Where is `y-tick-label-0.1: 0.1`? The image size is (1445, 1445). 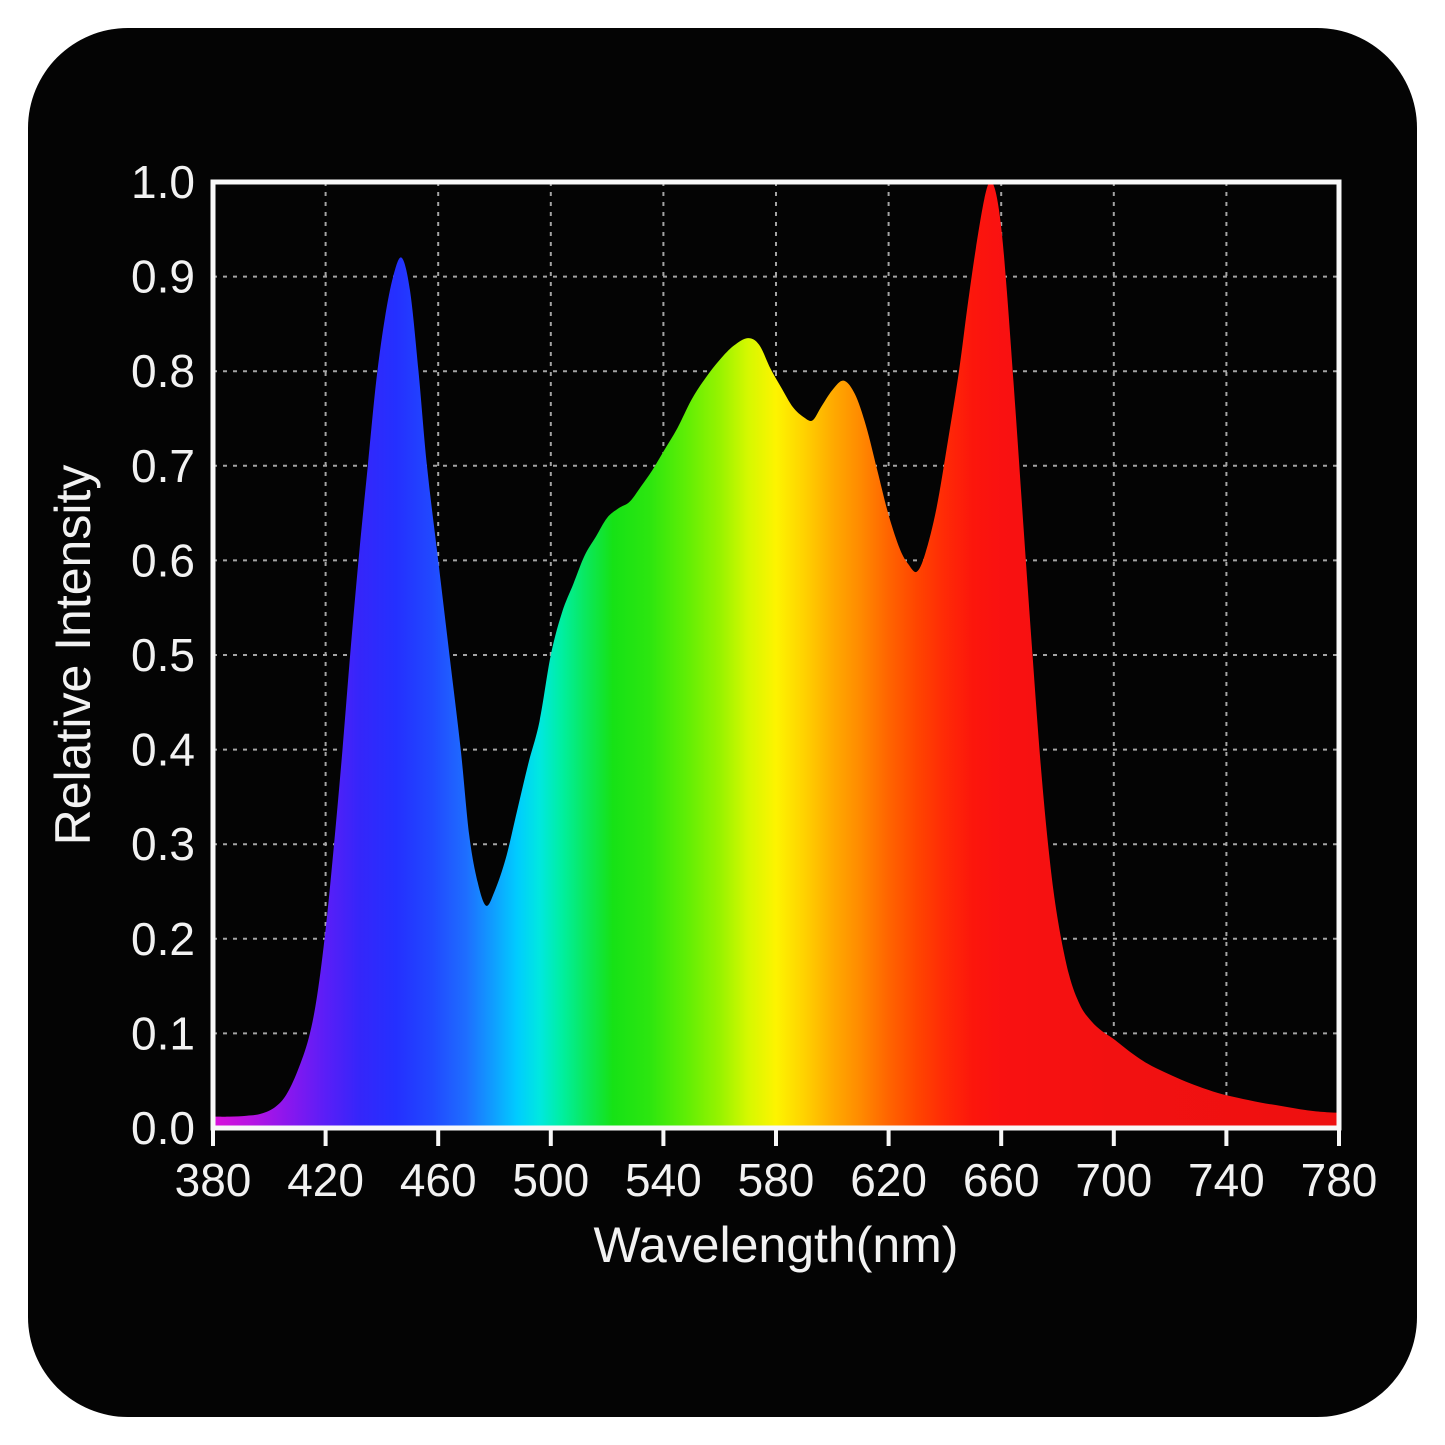
y-tick-label-0.1: 0.1 is located at coordinates (163, 1033).